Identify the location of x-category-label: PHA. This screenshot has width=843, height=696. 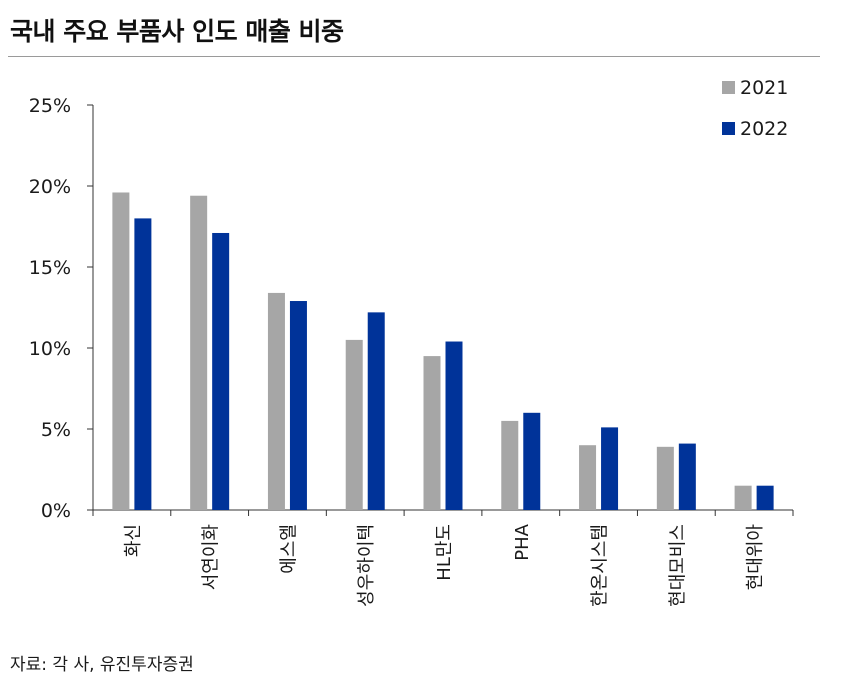
(522, 541).